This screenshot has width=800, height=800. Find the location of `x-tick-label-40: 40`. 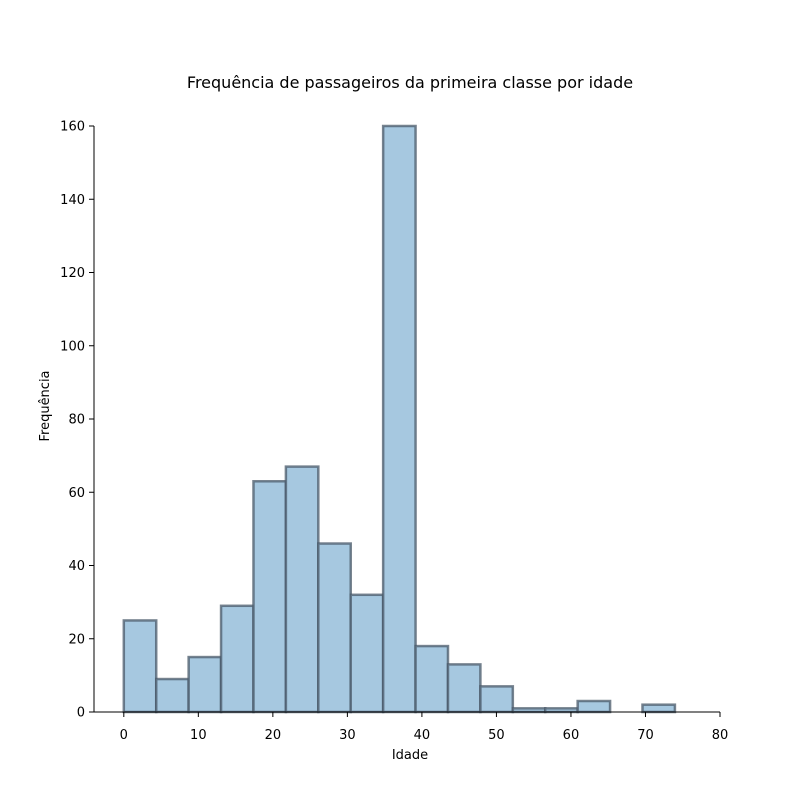

x-tick-label-40: 40 is located at coordinates (422, 735).